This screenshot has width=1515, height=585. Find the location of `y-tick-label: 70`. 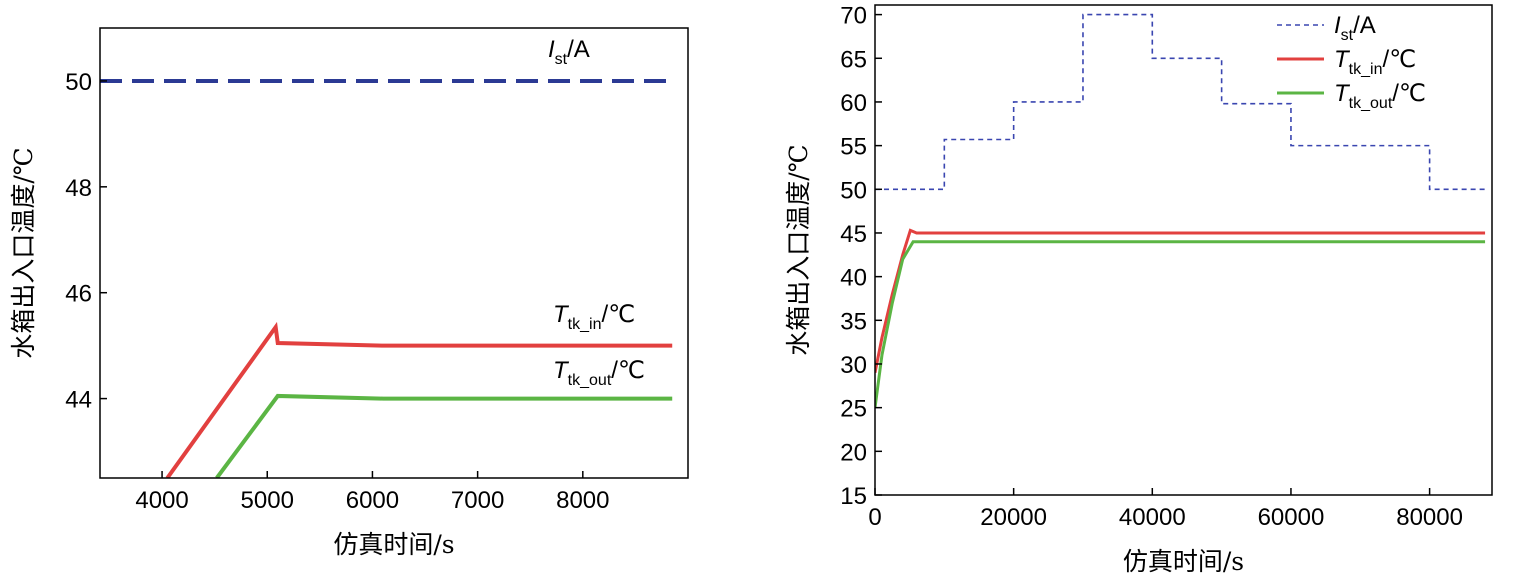

y-tick-label: 70 is located at coordinates (853, 16).